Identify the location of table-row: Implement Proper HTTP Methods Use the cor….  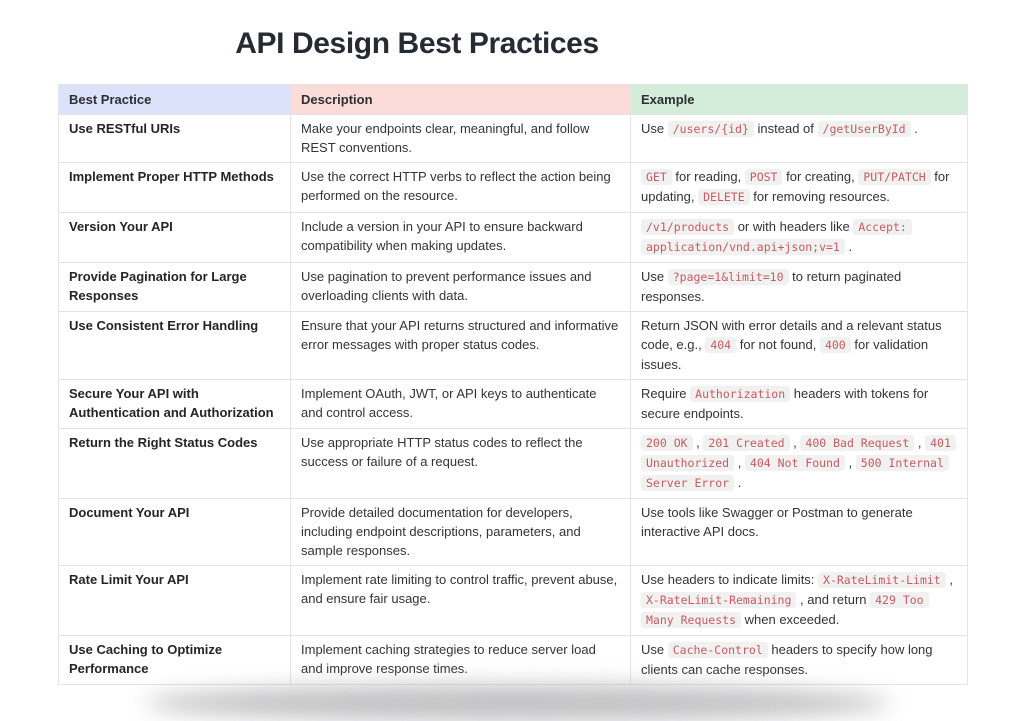
(513, 187).